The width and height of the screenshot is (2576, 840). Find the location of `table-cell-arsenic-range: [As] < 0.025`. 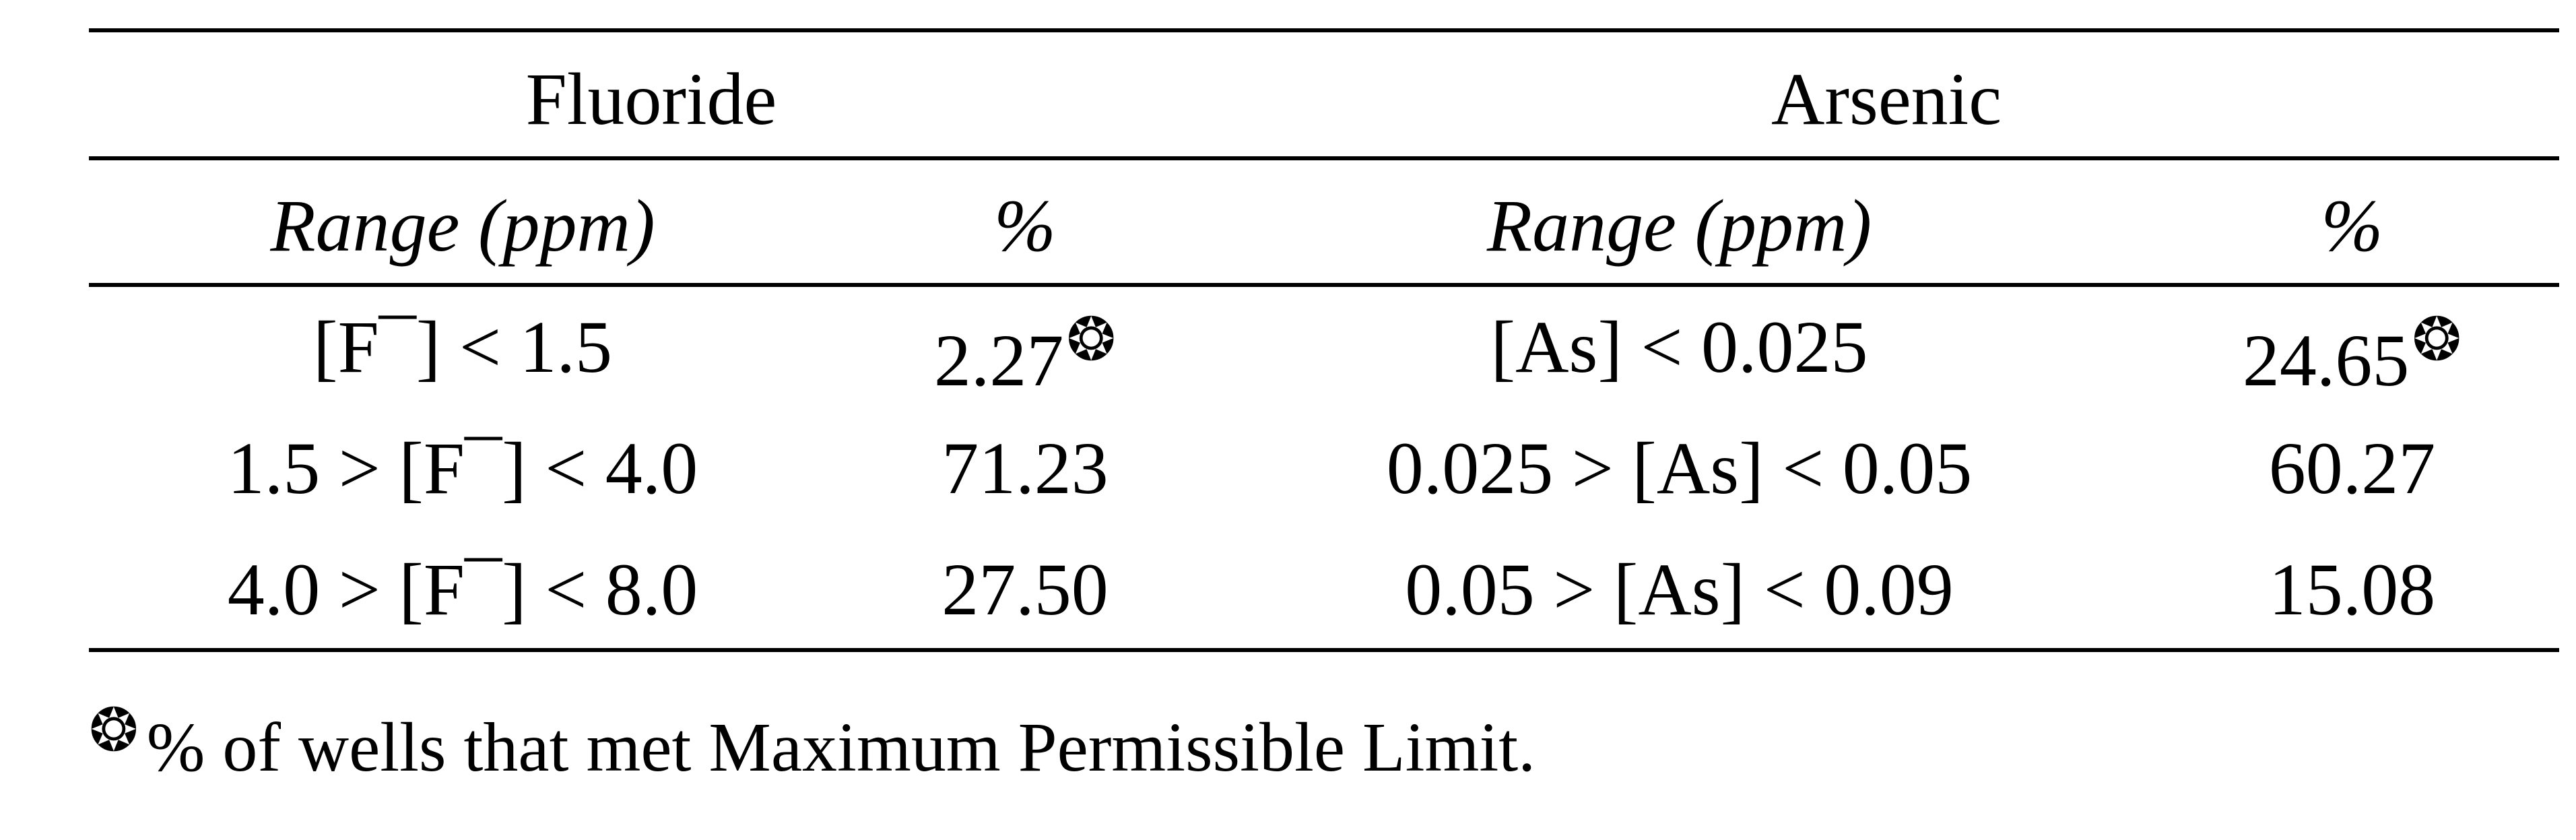

table-cell-arsenic-range: [As] < 0.025 is located at coordinates (1679, 347).